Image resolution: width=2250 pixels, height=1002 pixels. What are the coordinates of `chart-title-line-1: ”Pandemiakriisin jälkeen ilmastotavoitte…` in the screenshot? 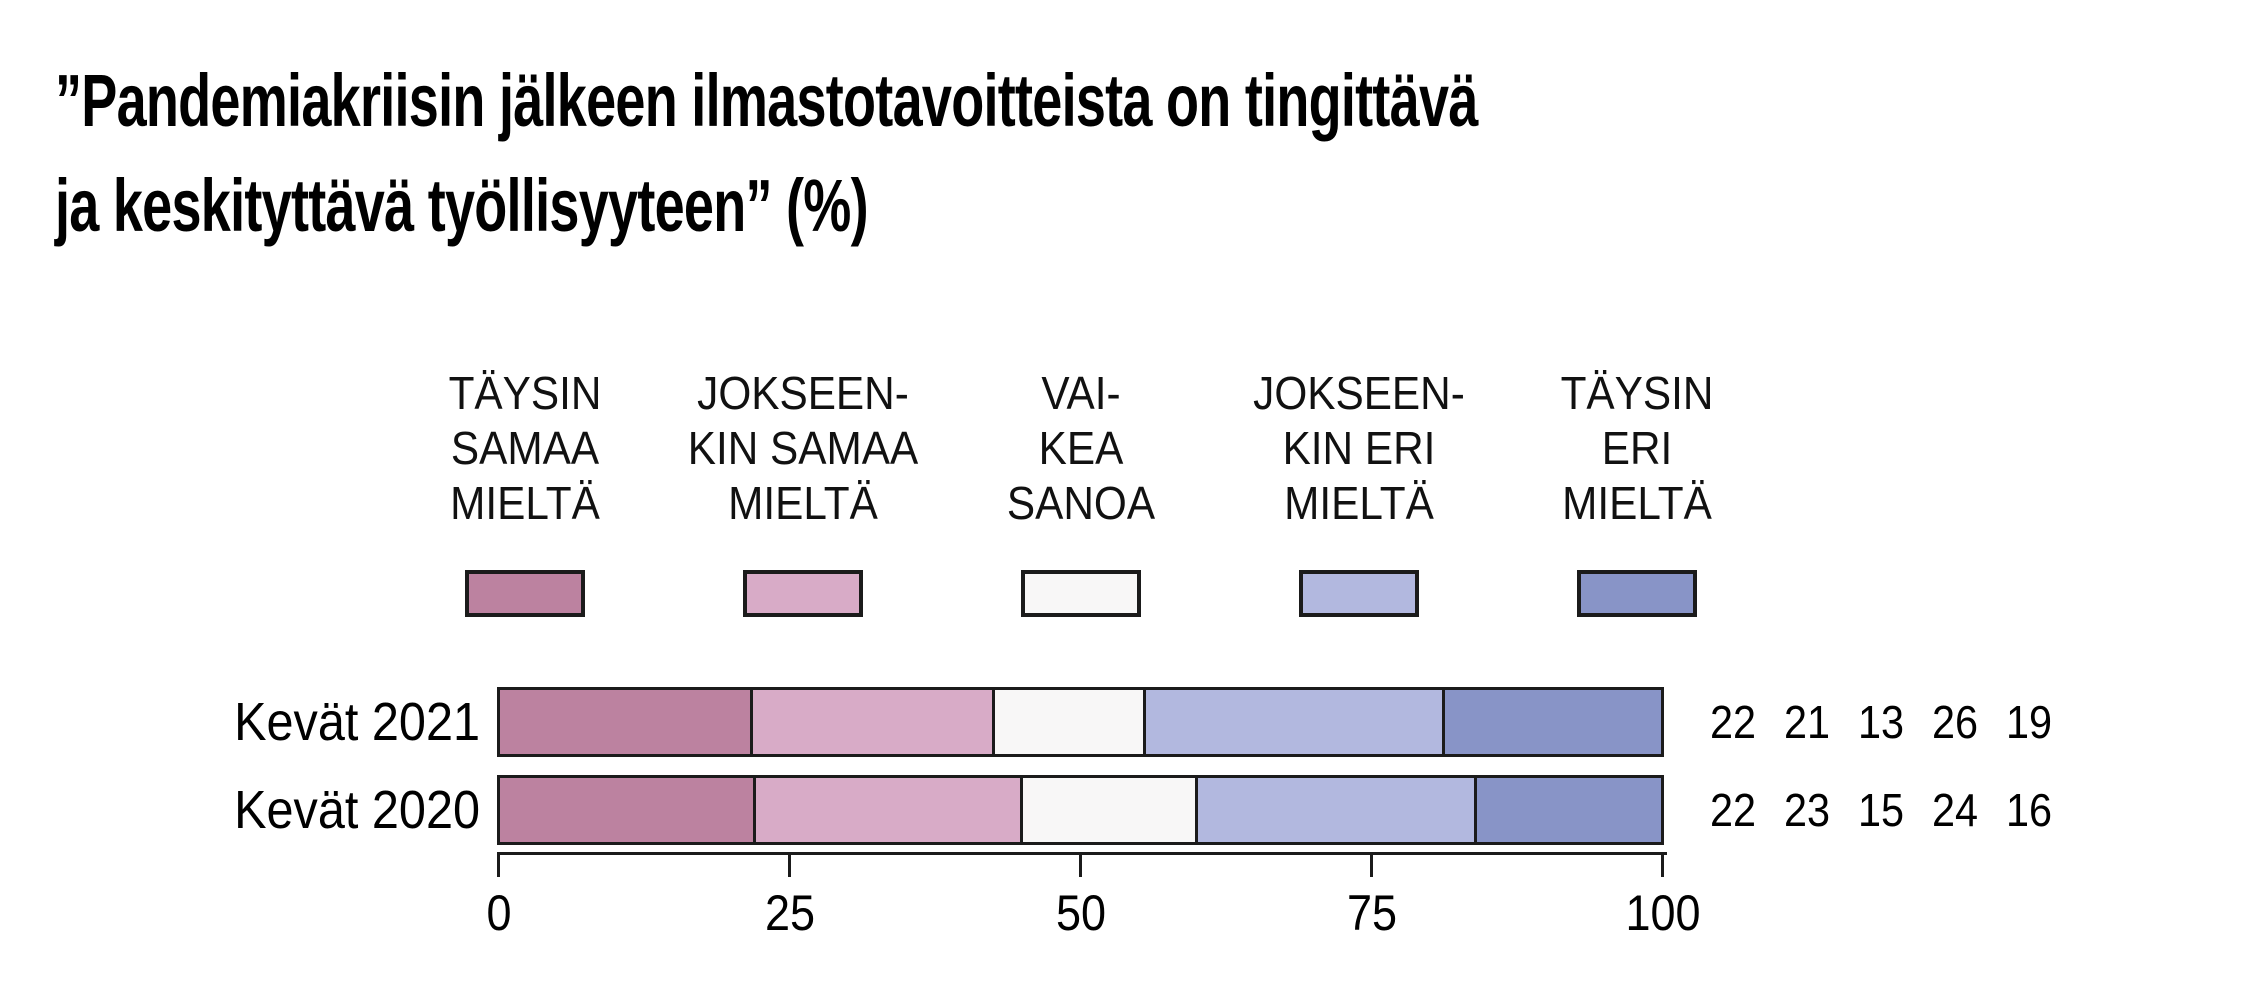 It's located at (766, 100).